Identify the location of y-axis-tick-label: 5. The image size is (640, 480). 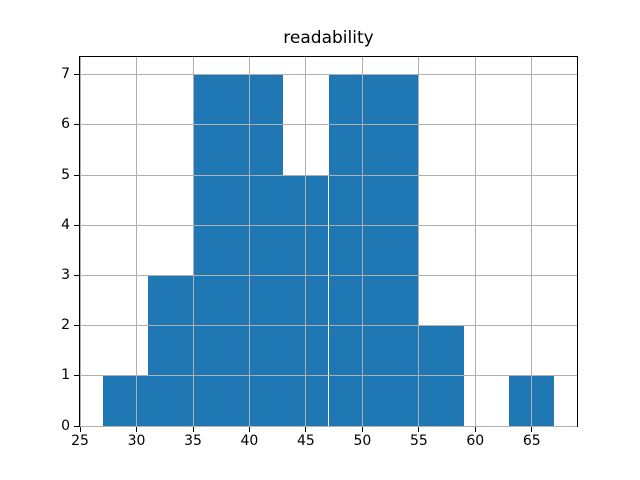
(65, 174).